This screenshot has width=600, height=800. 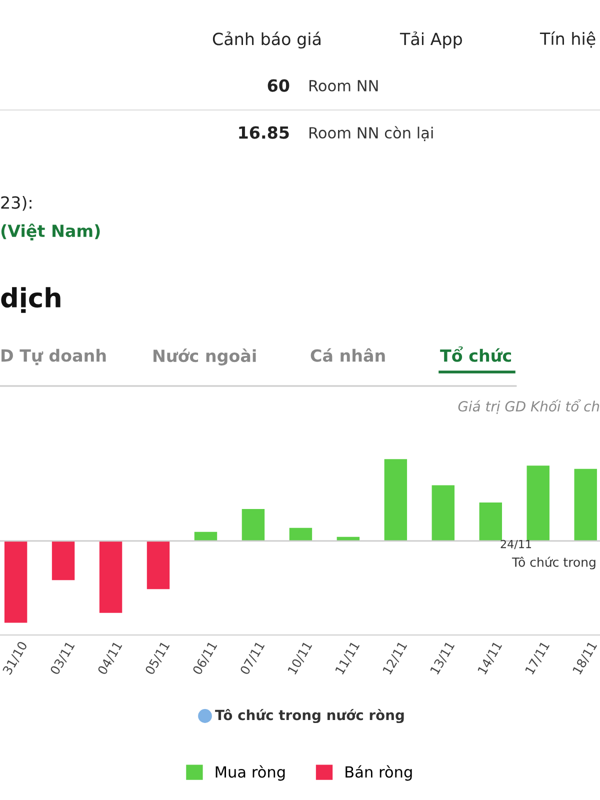 I want to click on legend-label: Mua ròng, so click(x=250, y=773).